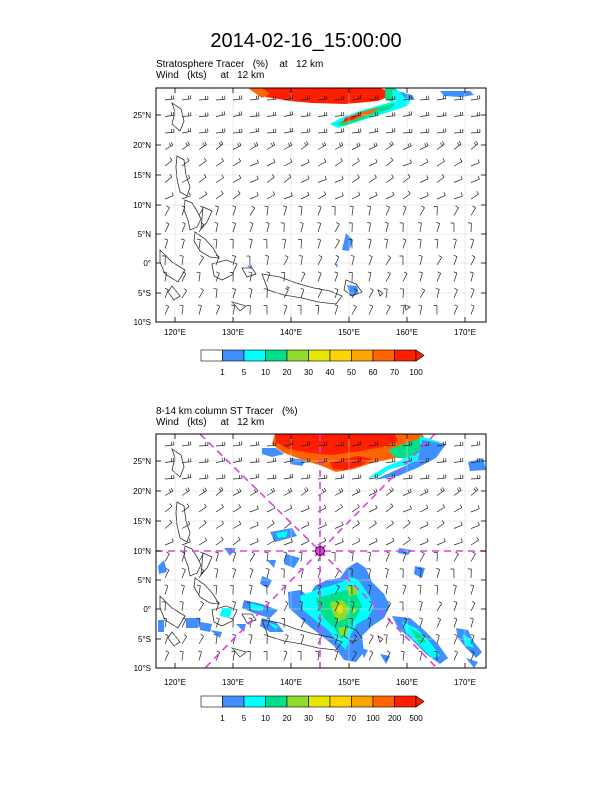 The width and height of the screenshot is (612, 792). I want to click on panel1-colorbar-label: 10, so click(265, 372).